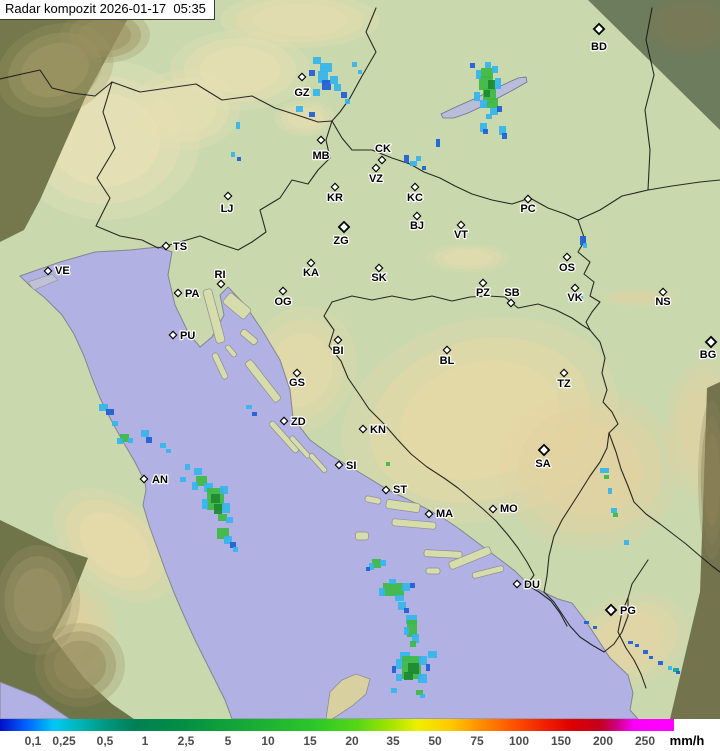  What do you see at coordinates (645, 741) in the screenshot?
I see `legend-tick: 250` at bounding box center [645, 741].